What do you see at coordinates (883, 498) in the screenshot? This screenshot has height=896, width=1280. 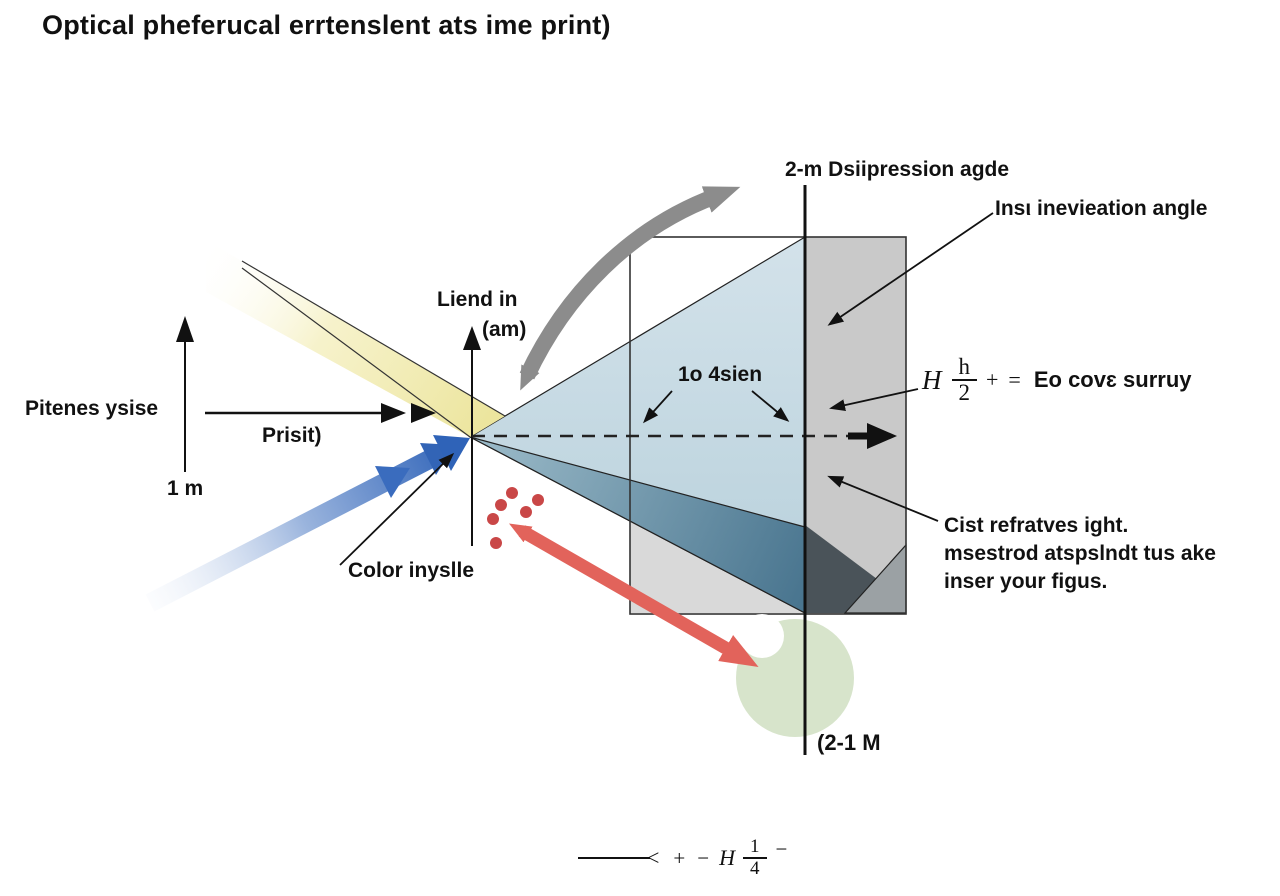 I see `note-annotation-arrow` at bounding box center [883, 498].